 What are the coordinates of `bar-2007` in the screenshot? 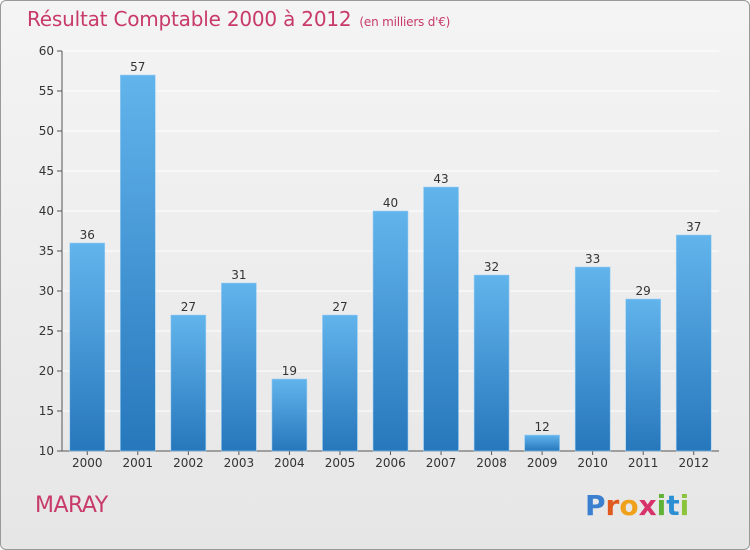 It's located at (441, 319).